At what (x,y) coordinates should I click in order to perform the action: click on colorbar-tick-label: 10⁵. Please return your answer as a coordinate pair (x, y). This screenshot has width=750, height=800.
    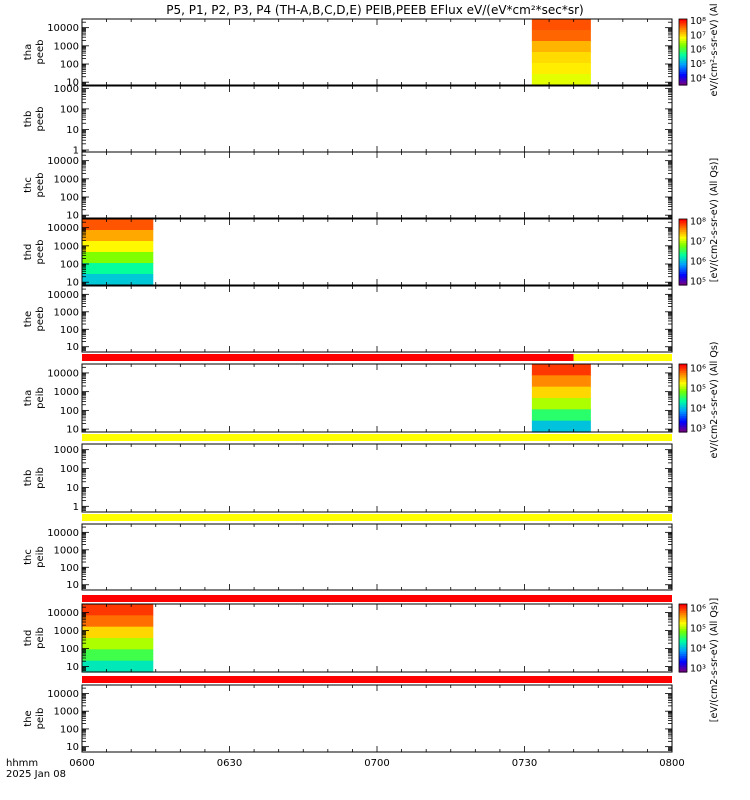
    Looking at the image, I should click on (698, 64).